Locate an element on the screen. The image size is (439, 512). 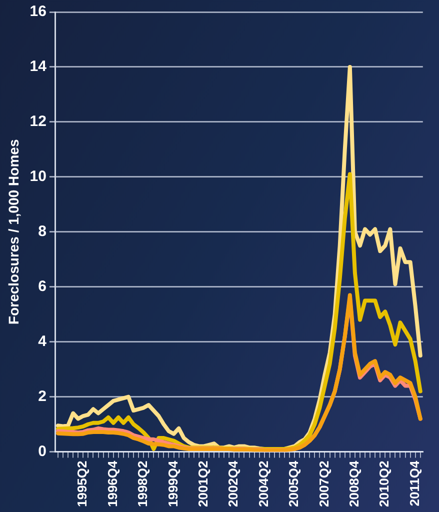
x-tick-label: 2005Q4 is located at coordinates (294, 484).